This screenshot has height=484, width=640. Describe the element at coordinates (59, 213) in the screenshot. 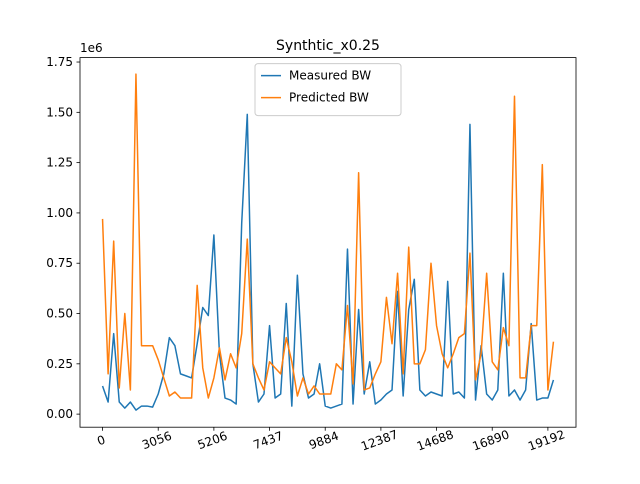

I see `y-tick-label: 1.00` at that location.